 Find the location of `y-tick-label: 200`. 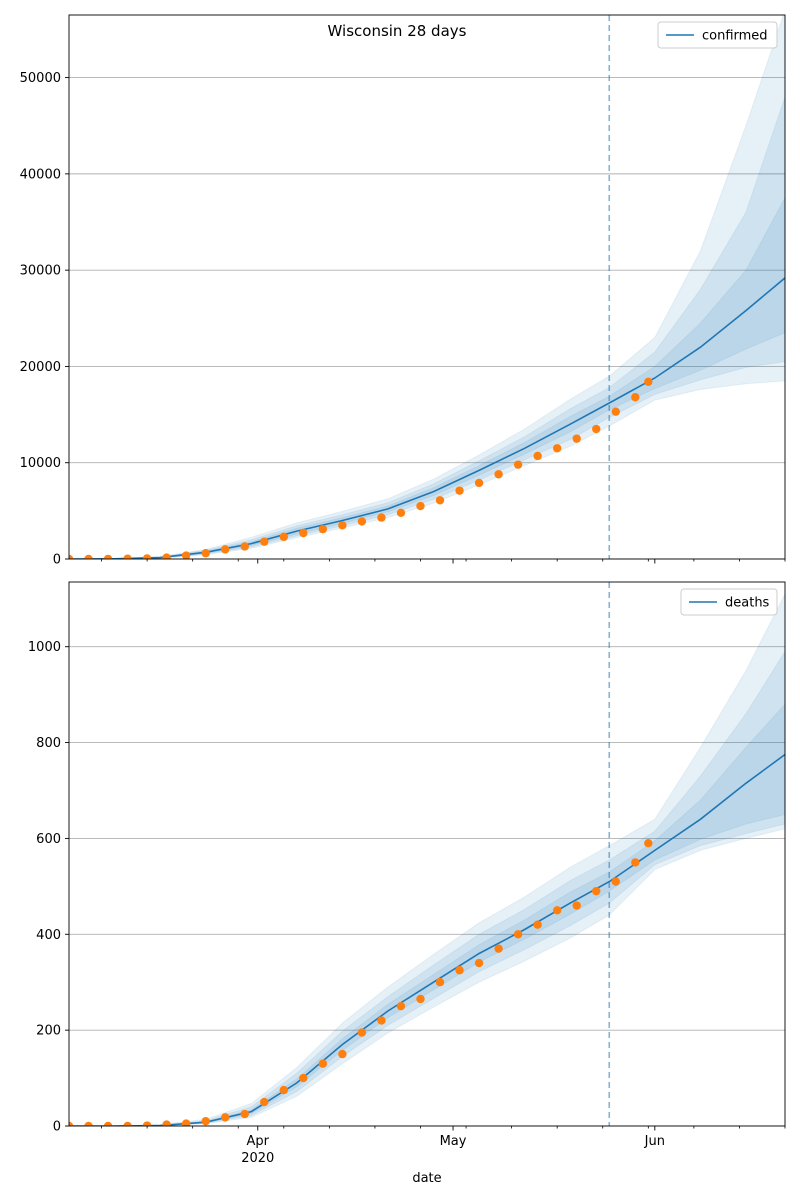

y-tick-label: 200 is located at coordinates (48, 1031).